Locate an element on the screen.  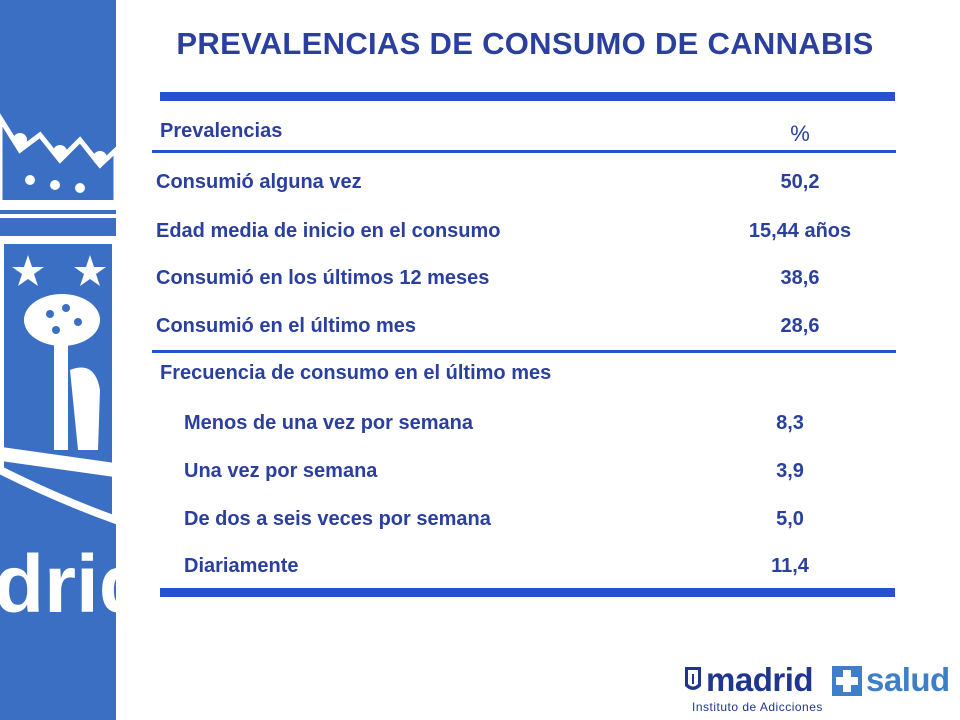
sidebar-coat-of-arms: drid is located at coordinates (58, 360).